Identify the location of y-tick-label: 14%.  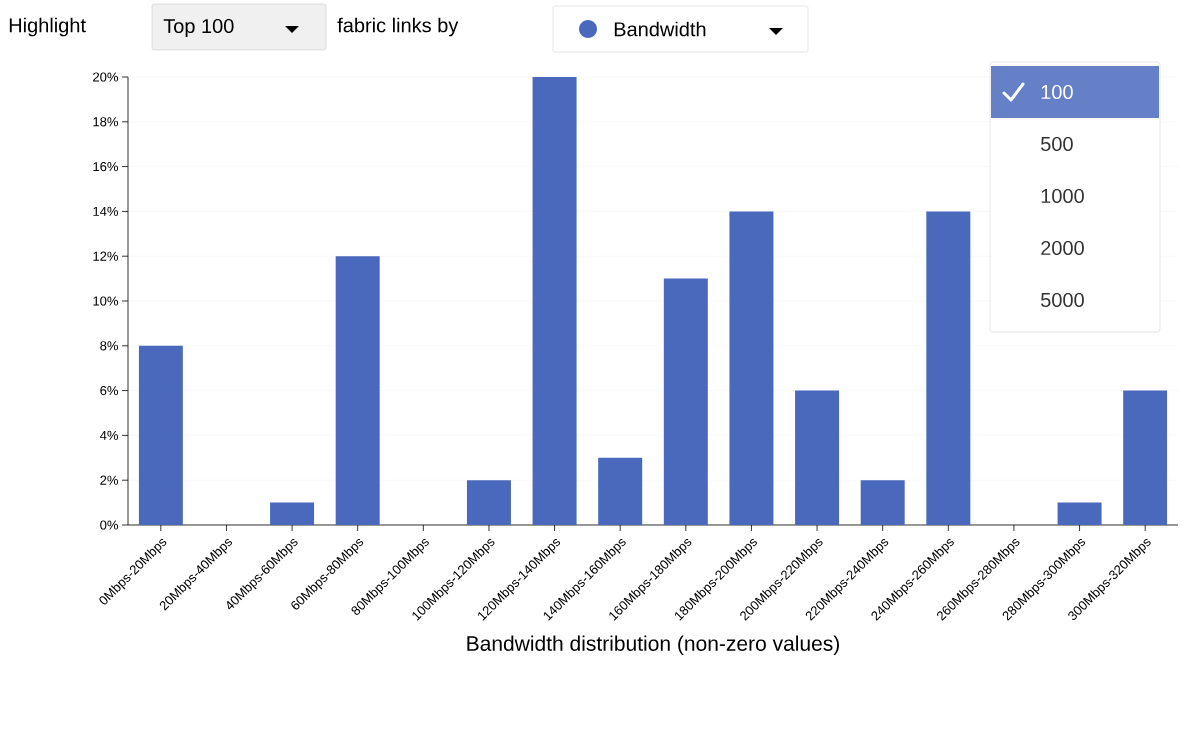
(106, 211).